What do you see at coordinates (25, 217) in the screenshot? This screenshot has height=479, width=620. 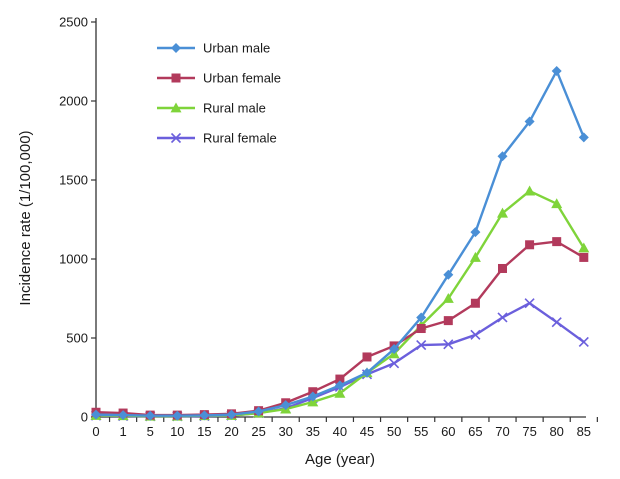 I see `y-axis-title: Incidence rate (1/100,000)` at bounding box center [25, 217].